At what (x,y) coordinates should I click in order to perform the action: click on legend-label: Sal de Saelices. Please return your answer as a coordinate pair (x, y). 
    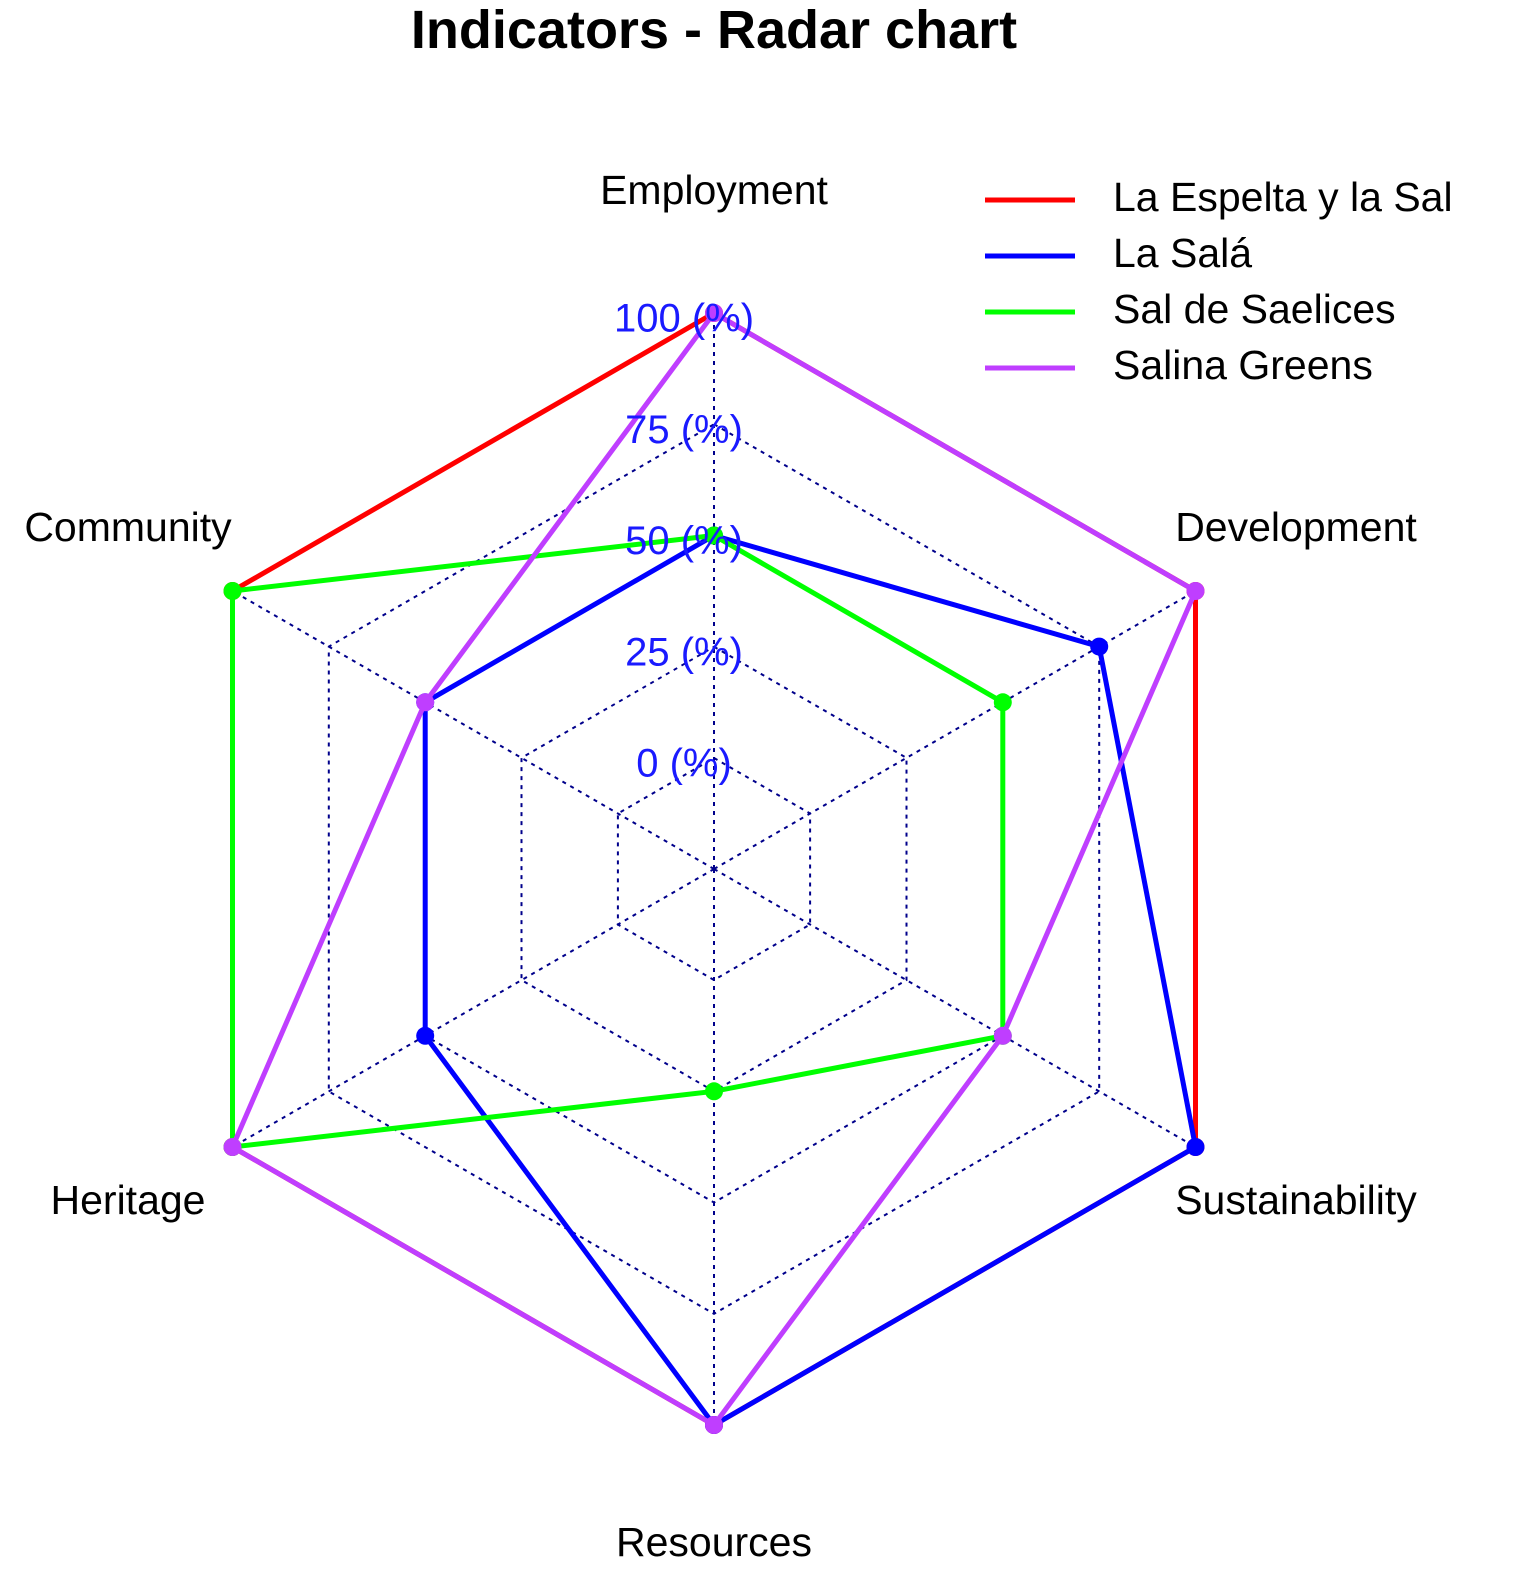
    Looking at the image, I should click on (1254, 309).